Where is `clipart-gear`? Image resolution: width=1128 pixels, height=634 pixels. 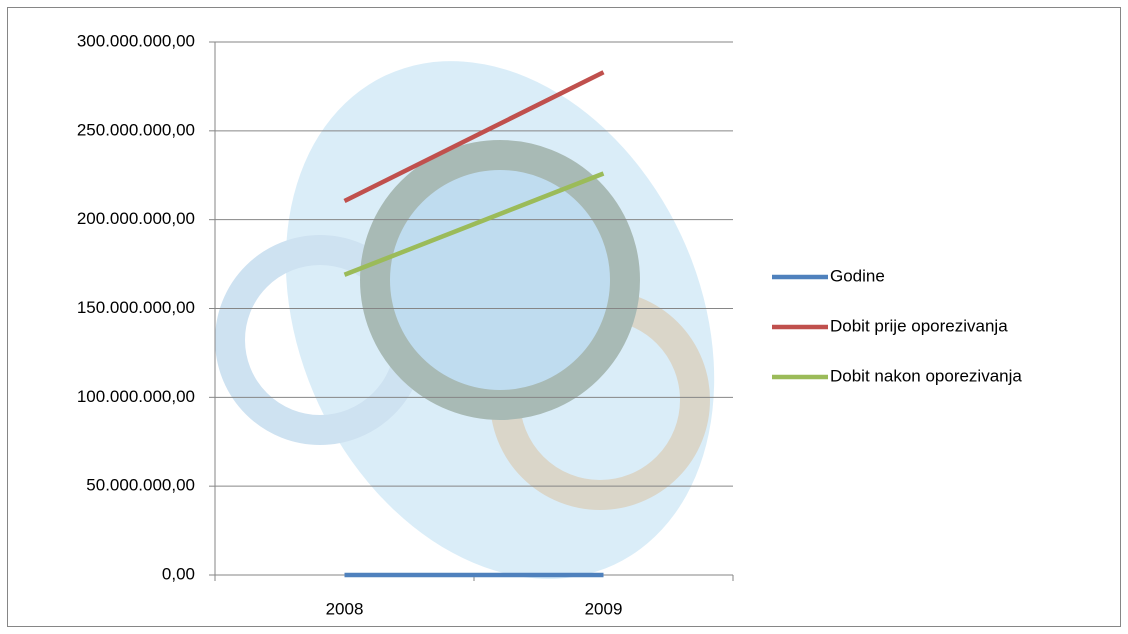 clipart-gear is located at coordinates (500, 280).